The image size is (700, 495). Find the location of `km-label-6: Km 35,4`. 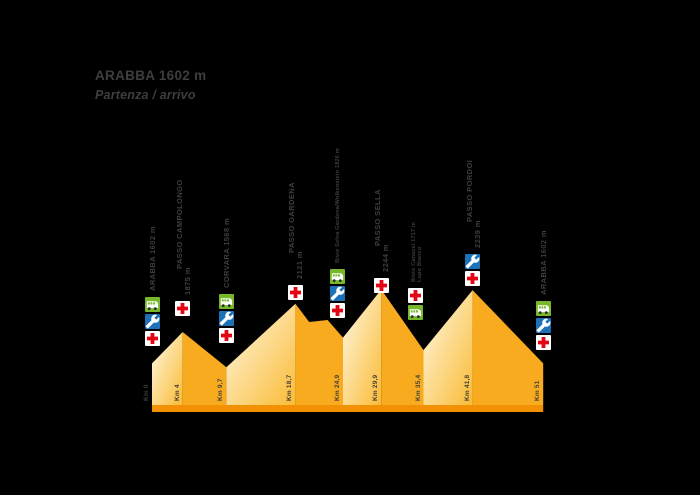

km-label-6: Km 35,4 is located at coordinates (418, 387).